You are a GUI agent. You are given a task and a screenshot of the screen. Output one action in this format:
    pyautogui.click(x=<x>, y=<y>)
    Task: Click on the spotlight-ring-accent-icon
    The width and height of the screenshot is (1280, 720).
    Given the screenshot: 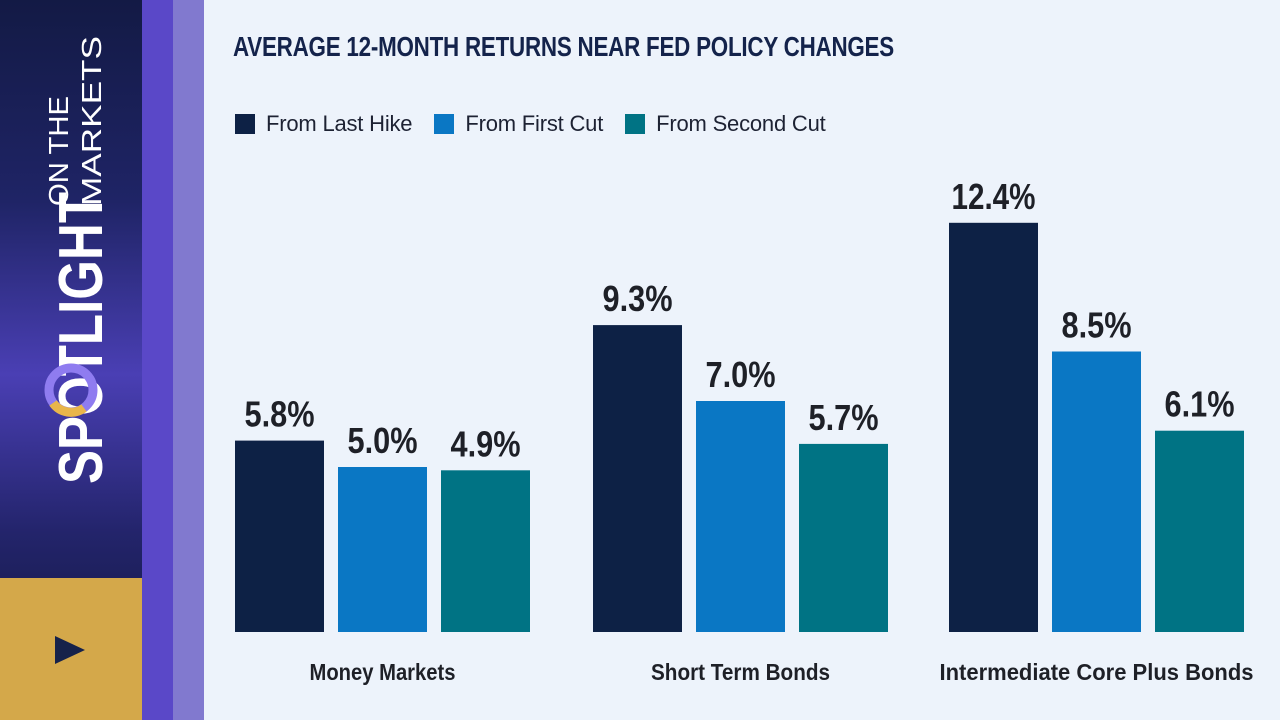 What is the action you would take?
    pyautogui.click(x=68, y=408)
    